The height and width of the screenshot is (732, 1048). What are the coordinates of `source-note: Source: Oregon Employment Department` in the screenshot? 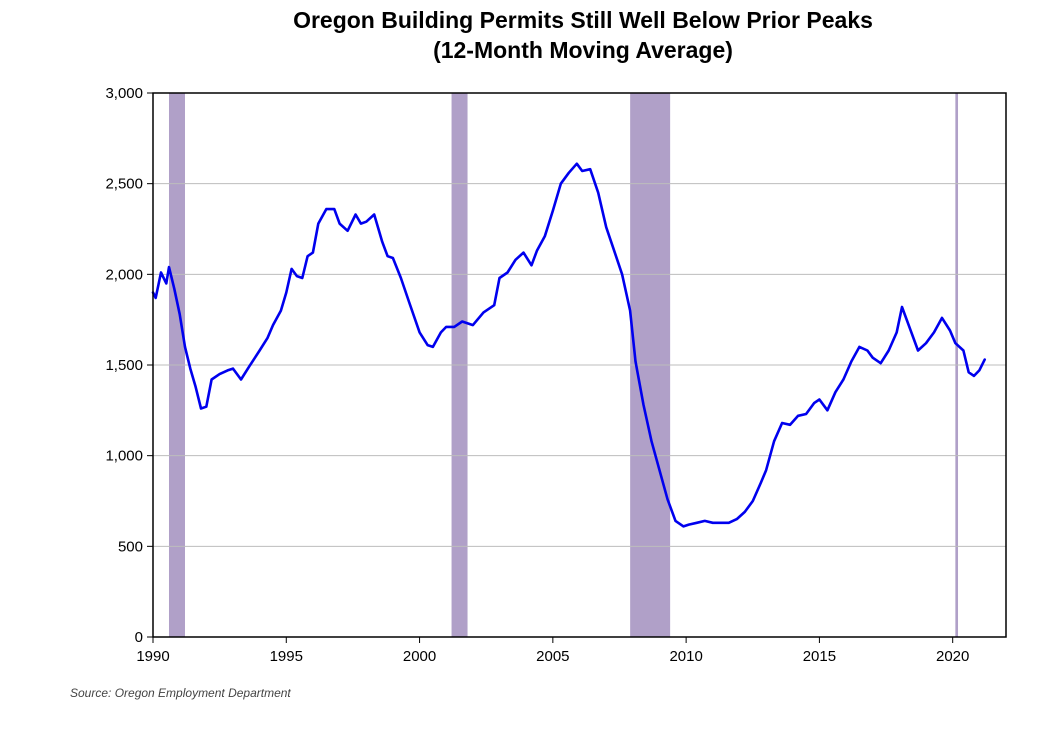 It's located at (180, 693).